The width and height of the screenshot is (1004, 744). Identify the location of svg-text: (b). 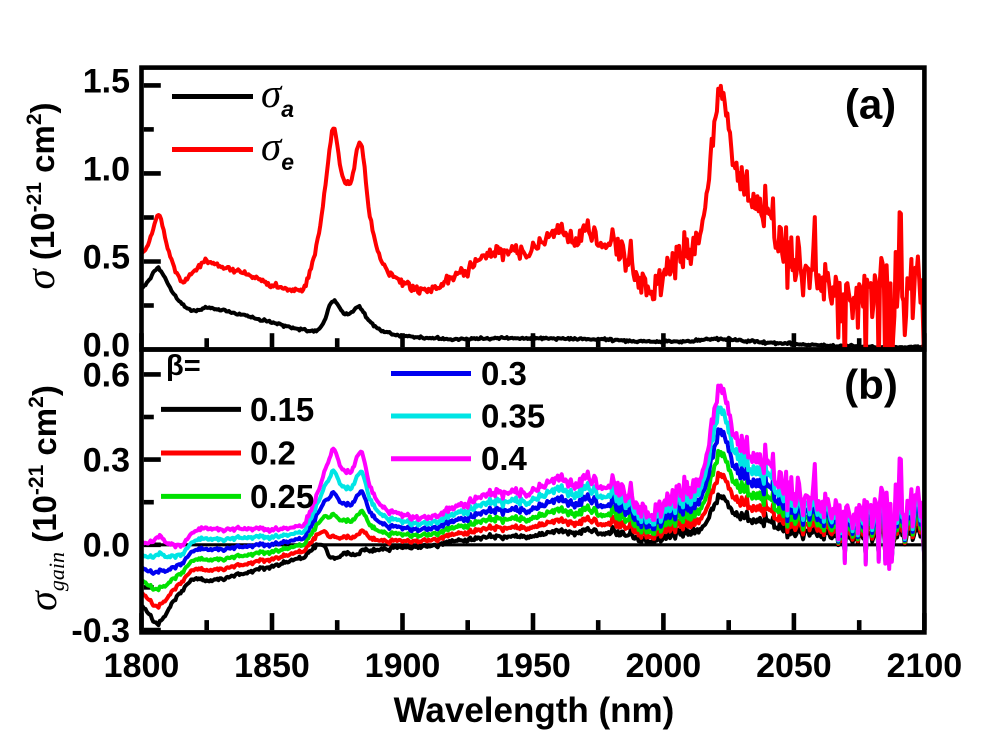
(871, 384).